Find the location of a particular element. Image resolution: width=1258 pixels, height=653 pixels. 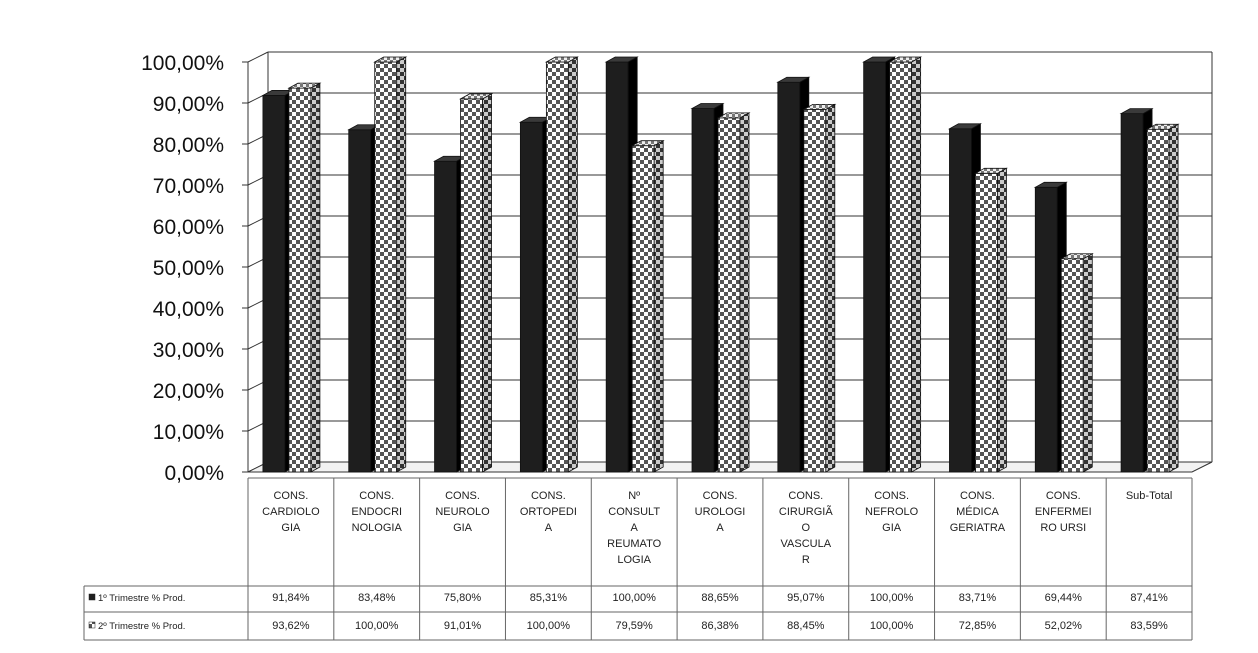

x-category-label: CONS. MÉDICA GERIATRA is located at coordinates (978, 512).